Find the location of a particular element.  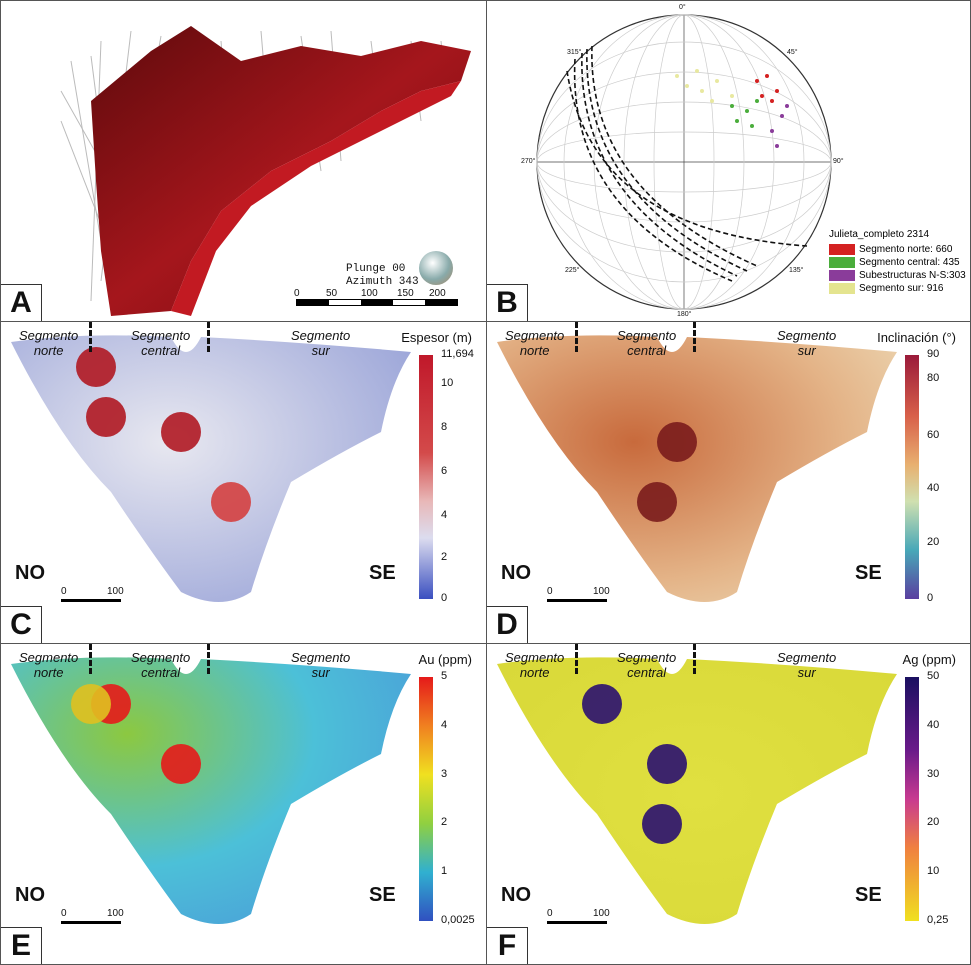

colorbar-tick: 4 is located at coordinates (444, 724).